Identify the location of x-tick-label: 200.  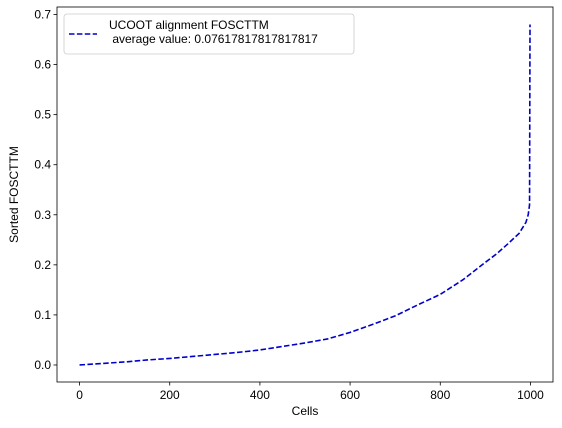
(170, 395).